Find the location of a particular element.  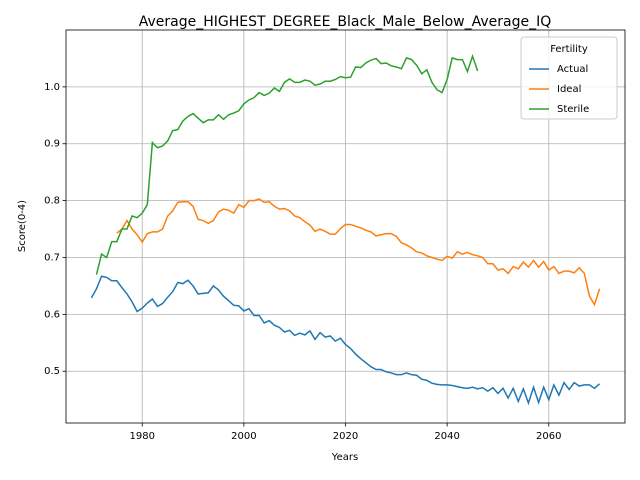

x-tick-label: 2020 is located at coordinates (345, 436).